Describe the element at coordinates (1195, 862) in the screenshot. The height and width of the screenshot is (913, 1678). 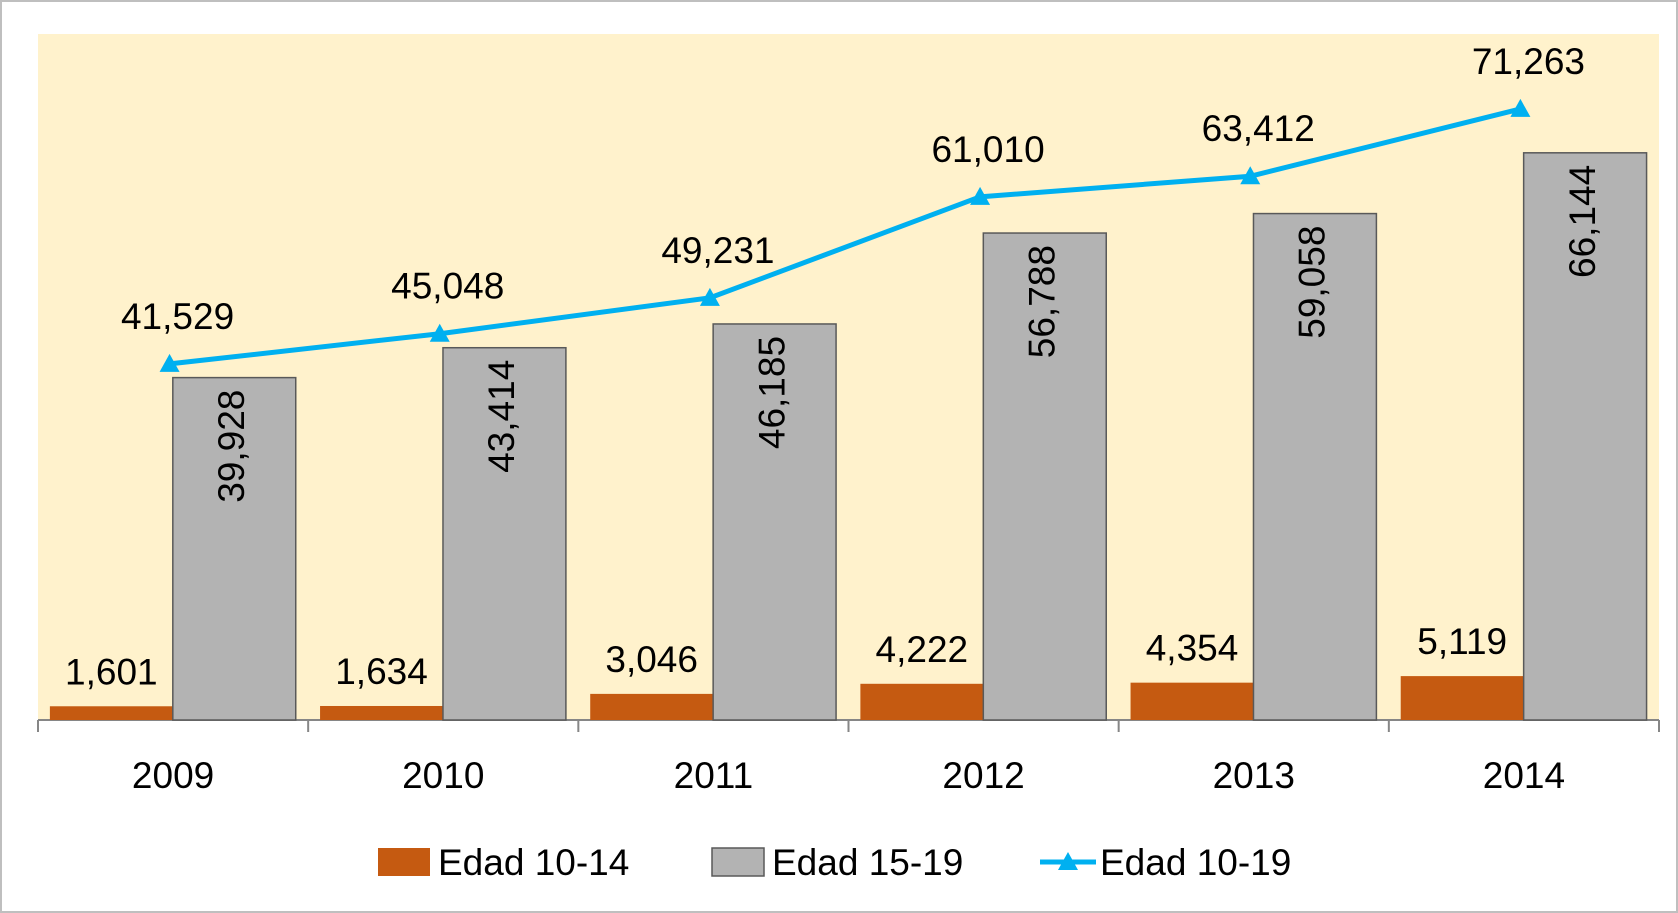
I see `legend-label: Edad 10-19` at that location.